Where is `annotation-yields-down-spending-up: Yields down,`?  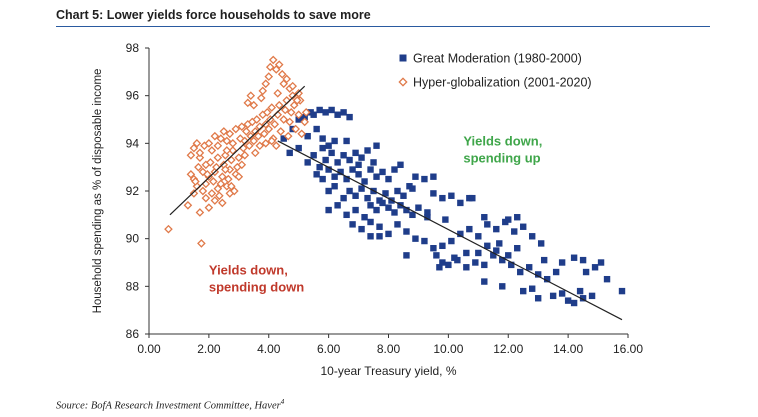
annotation-yields-down-spending-up: Yields down, is located at coordinates (502, 141).